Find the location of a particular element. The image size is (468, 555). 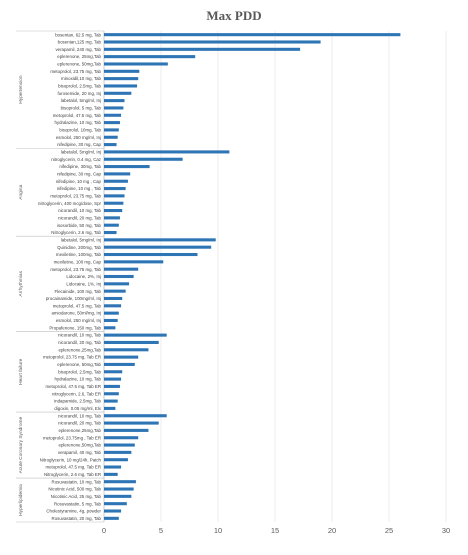

category-label: nitroglycerin, 400 mcg/dose, Spr is located at coordinates (70, 203).